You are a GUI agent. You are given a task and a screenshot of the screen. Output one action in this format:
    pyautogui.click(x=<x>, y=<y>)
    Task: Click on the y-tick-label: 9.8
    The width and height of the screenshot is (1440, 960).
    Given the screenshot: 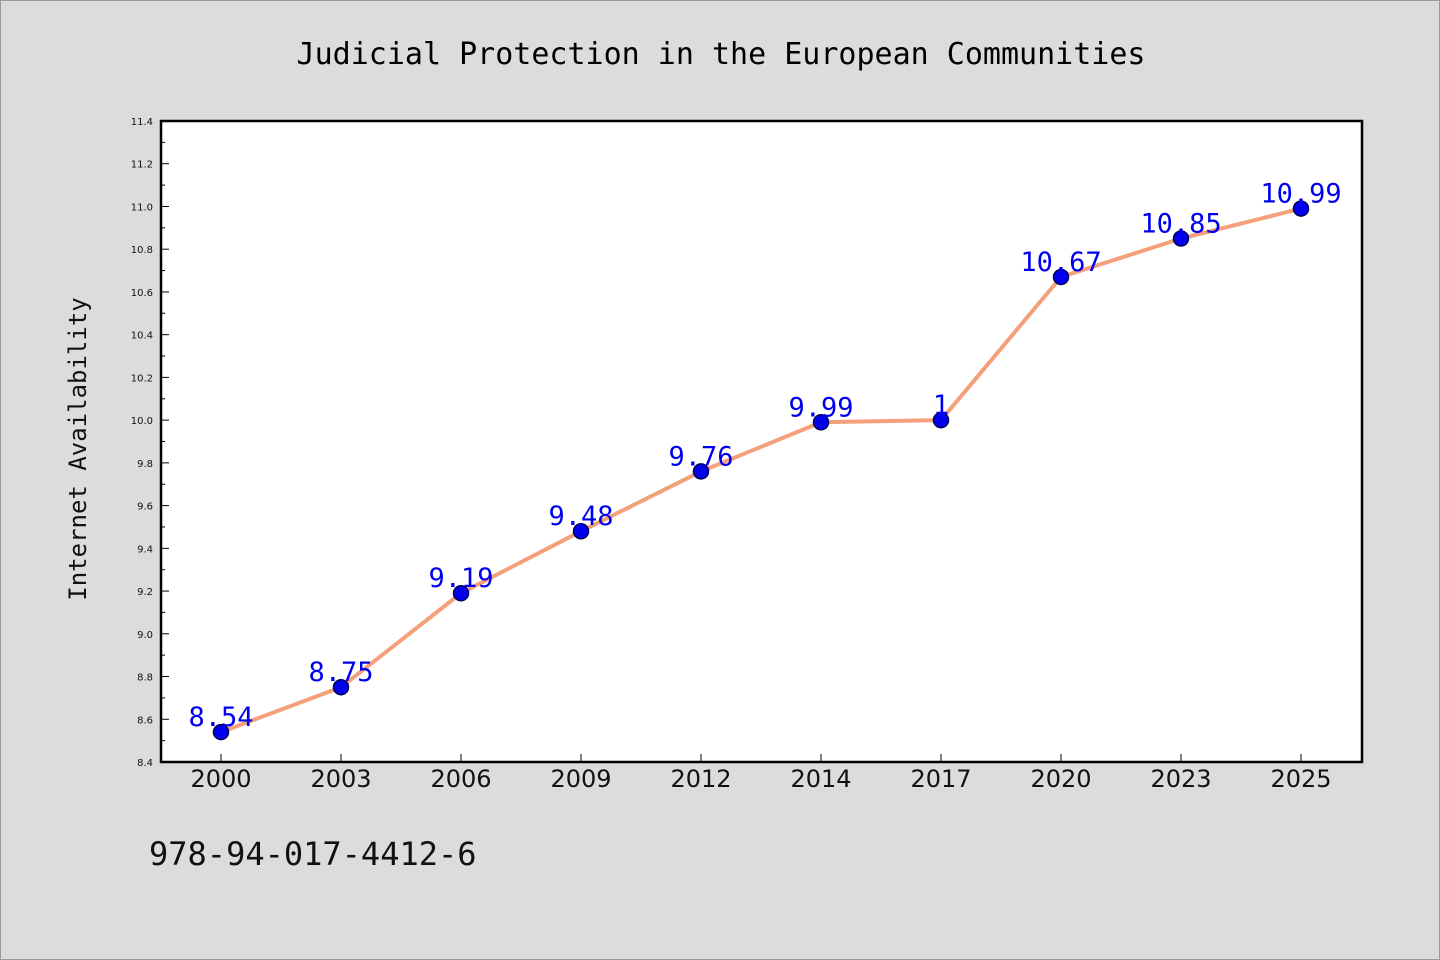 What is the action you would take?
    pyautogui.click(x=145, y=464)
    